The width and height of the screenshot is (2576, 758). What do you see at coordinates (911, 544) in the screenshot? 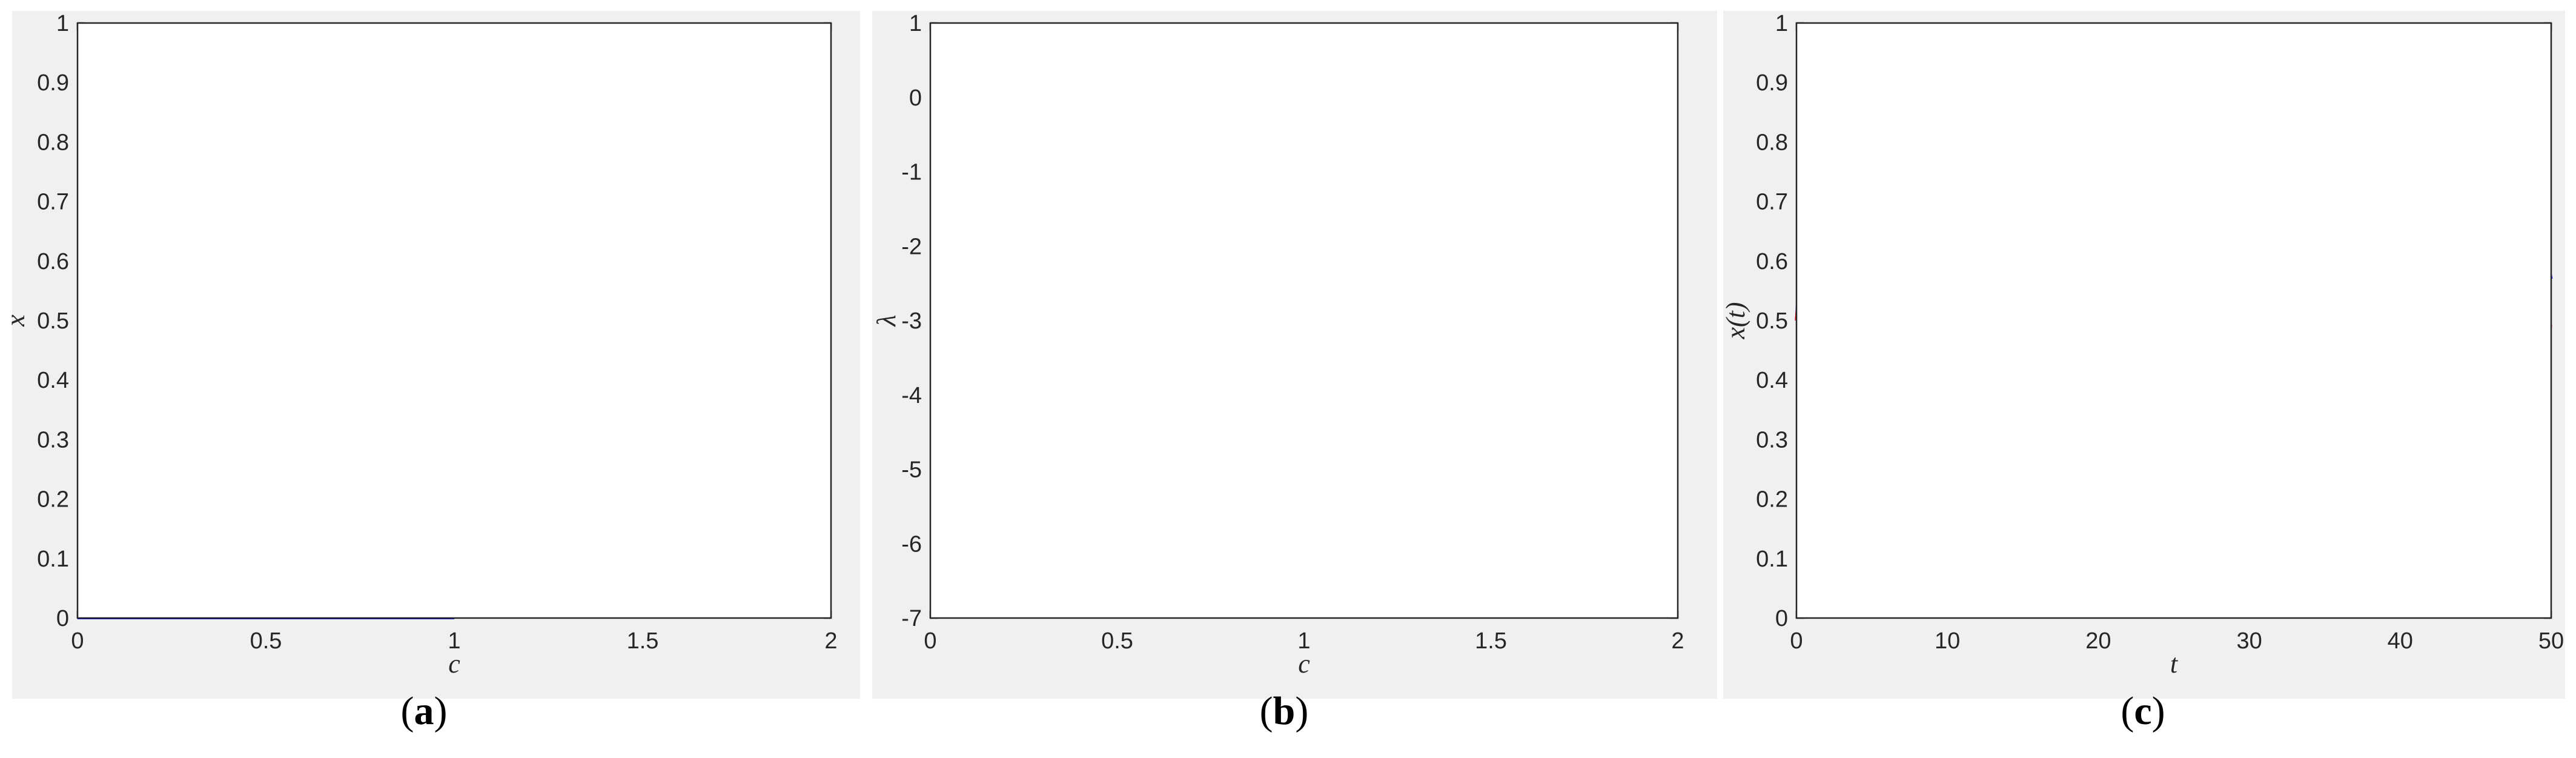
I see `y-tick-label: -6` at bounding box center [911, 544].